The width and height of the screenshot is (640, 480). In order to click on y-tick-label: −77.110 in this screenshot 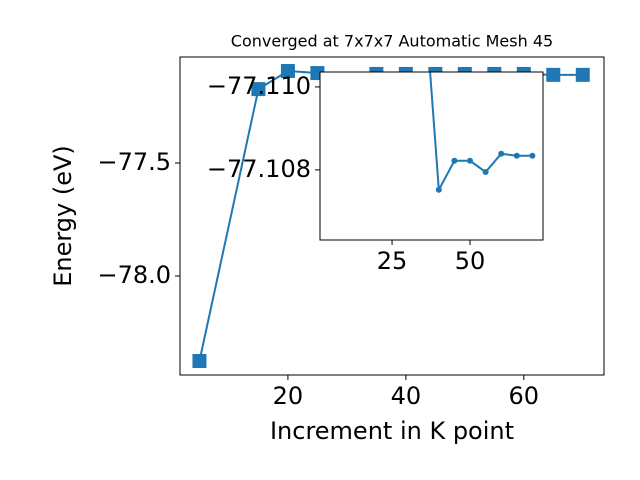, I will do `click(259, 86)`.